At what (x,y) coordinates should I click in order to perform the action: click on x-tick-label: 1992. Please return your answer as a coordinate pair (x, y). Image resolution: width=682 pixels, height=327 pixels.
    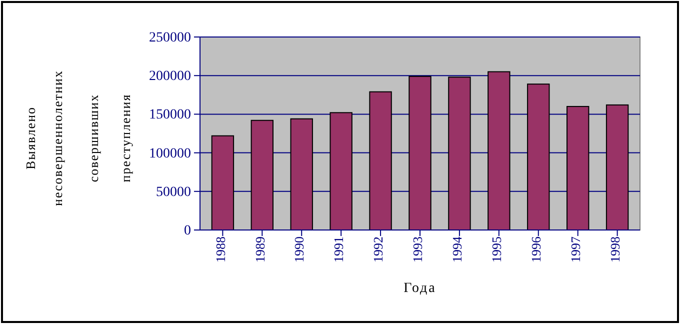
    Looking at the image, I should click on (378, 249).